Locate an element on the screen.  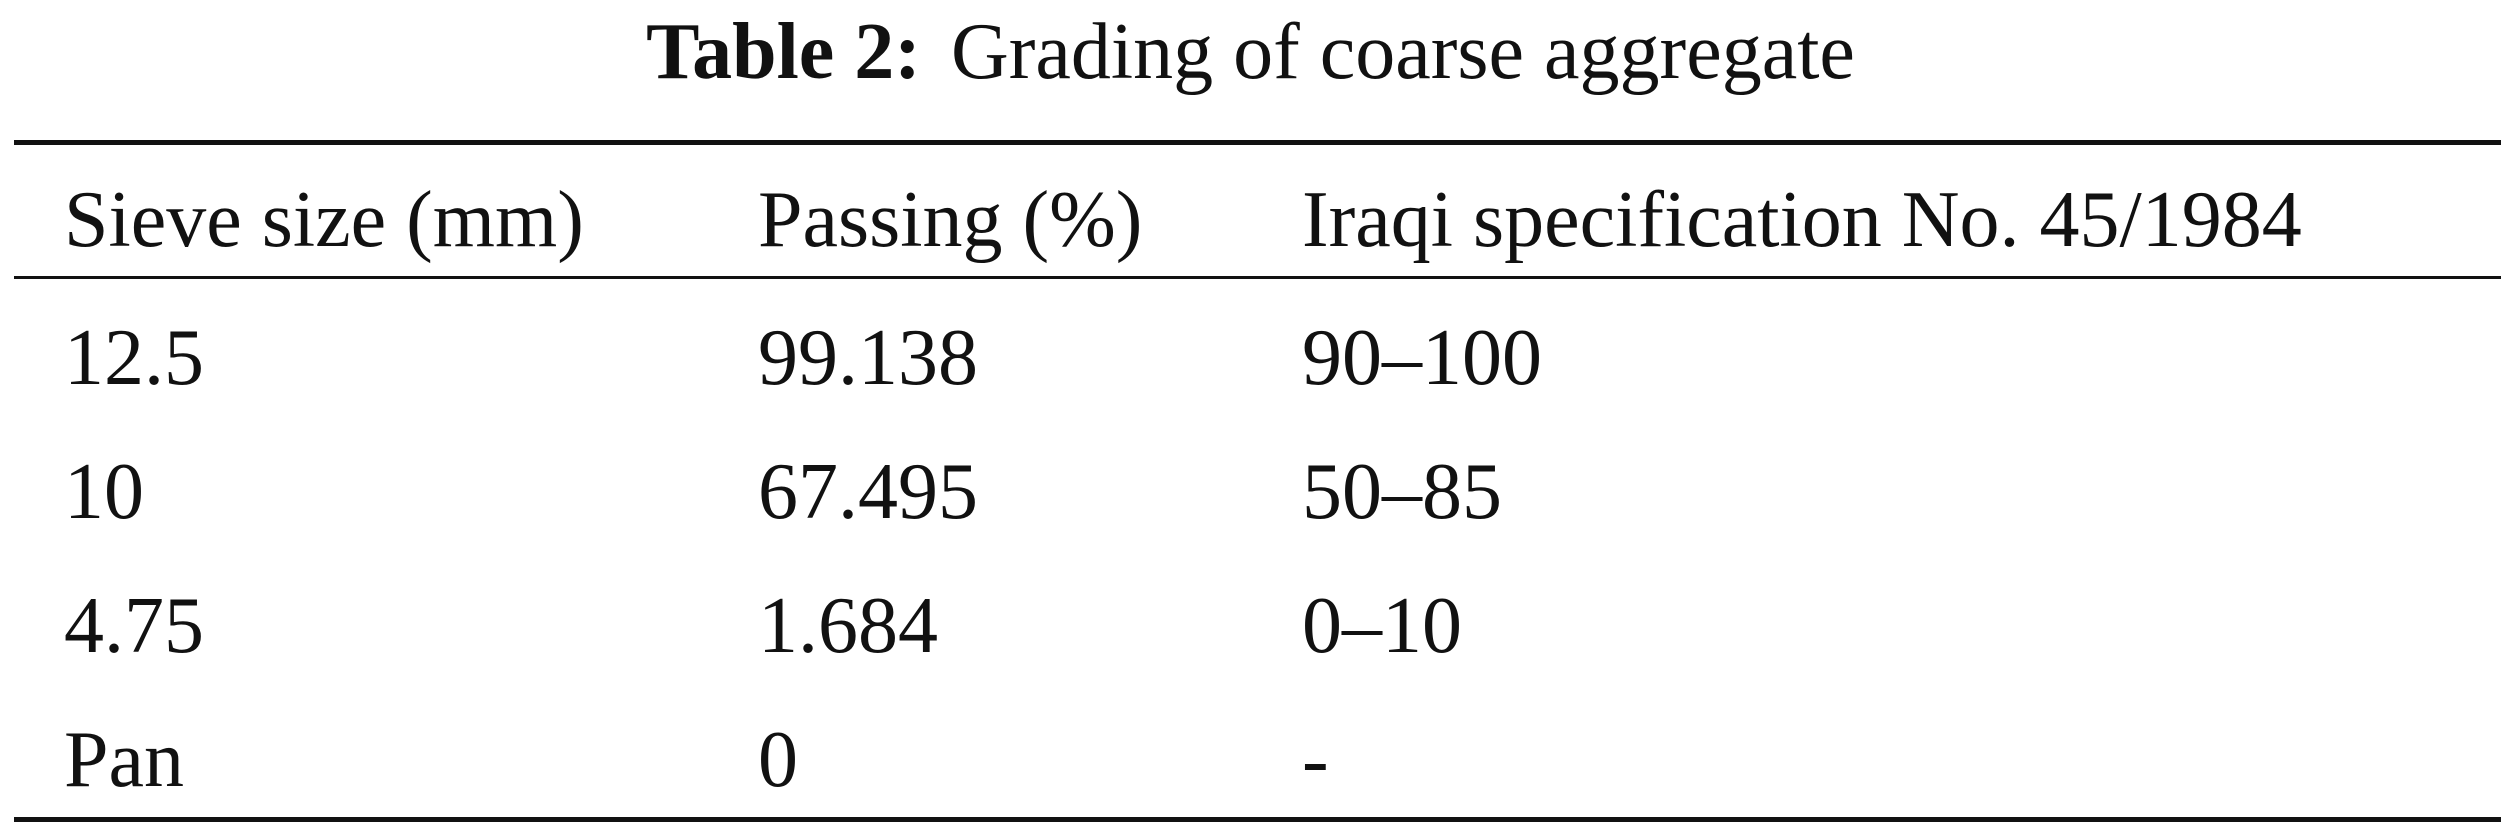
cell-sieve-size: 12.5 is located at coordinates (134, 358).